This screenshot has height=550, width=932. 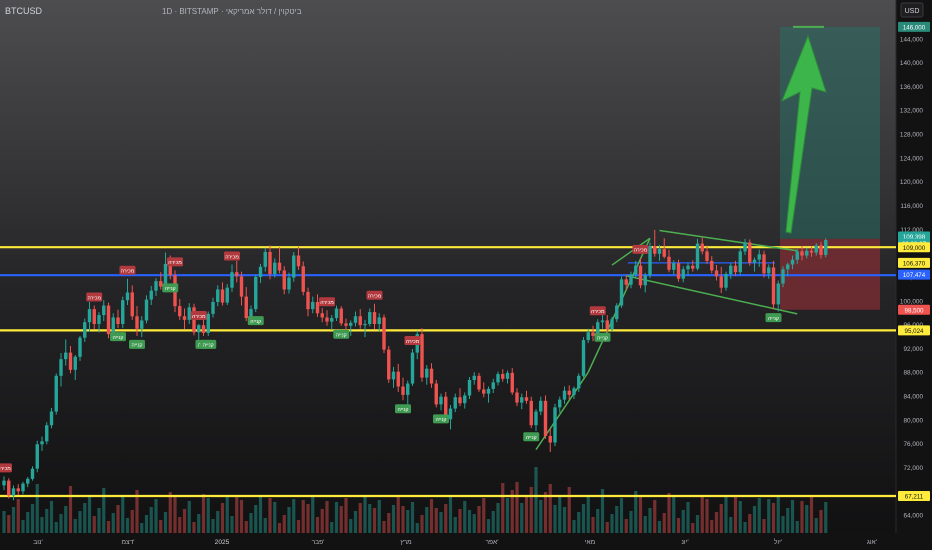 What do you see at coordinates (619, 305) in the screenshot?
I see `uptrend-line` at bounding box center [619, 305].